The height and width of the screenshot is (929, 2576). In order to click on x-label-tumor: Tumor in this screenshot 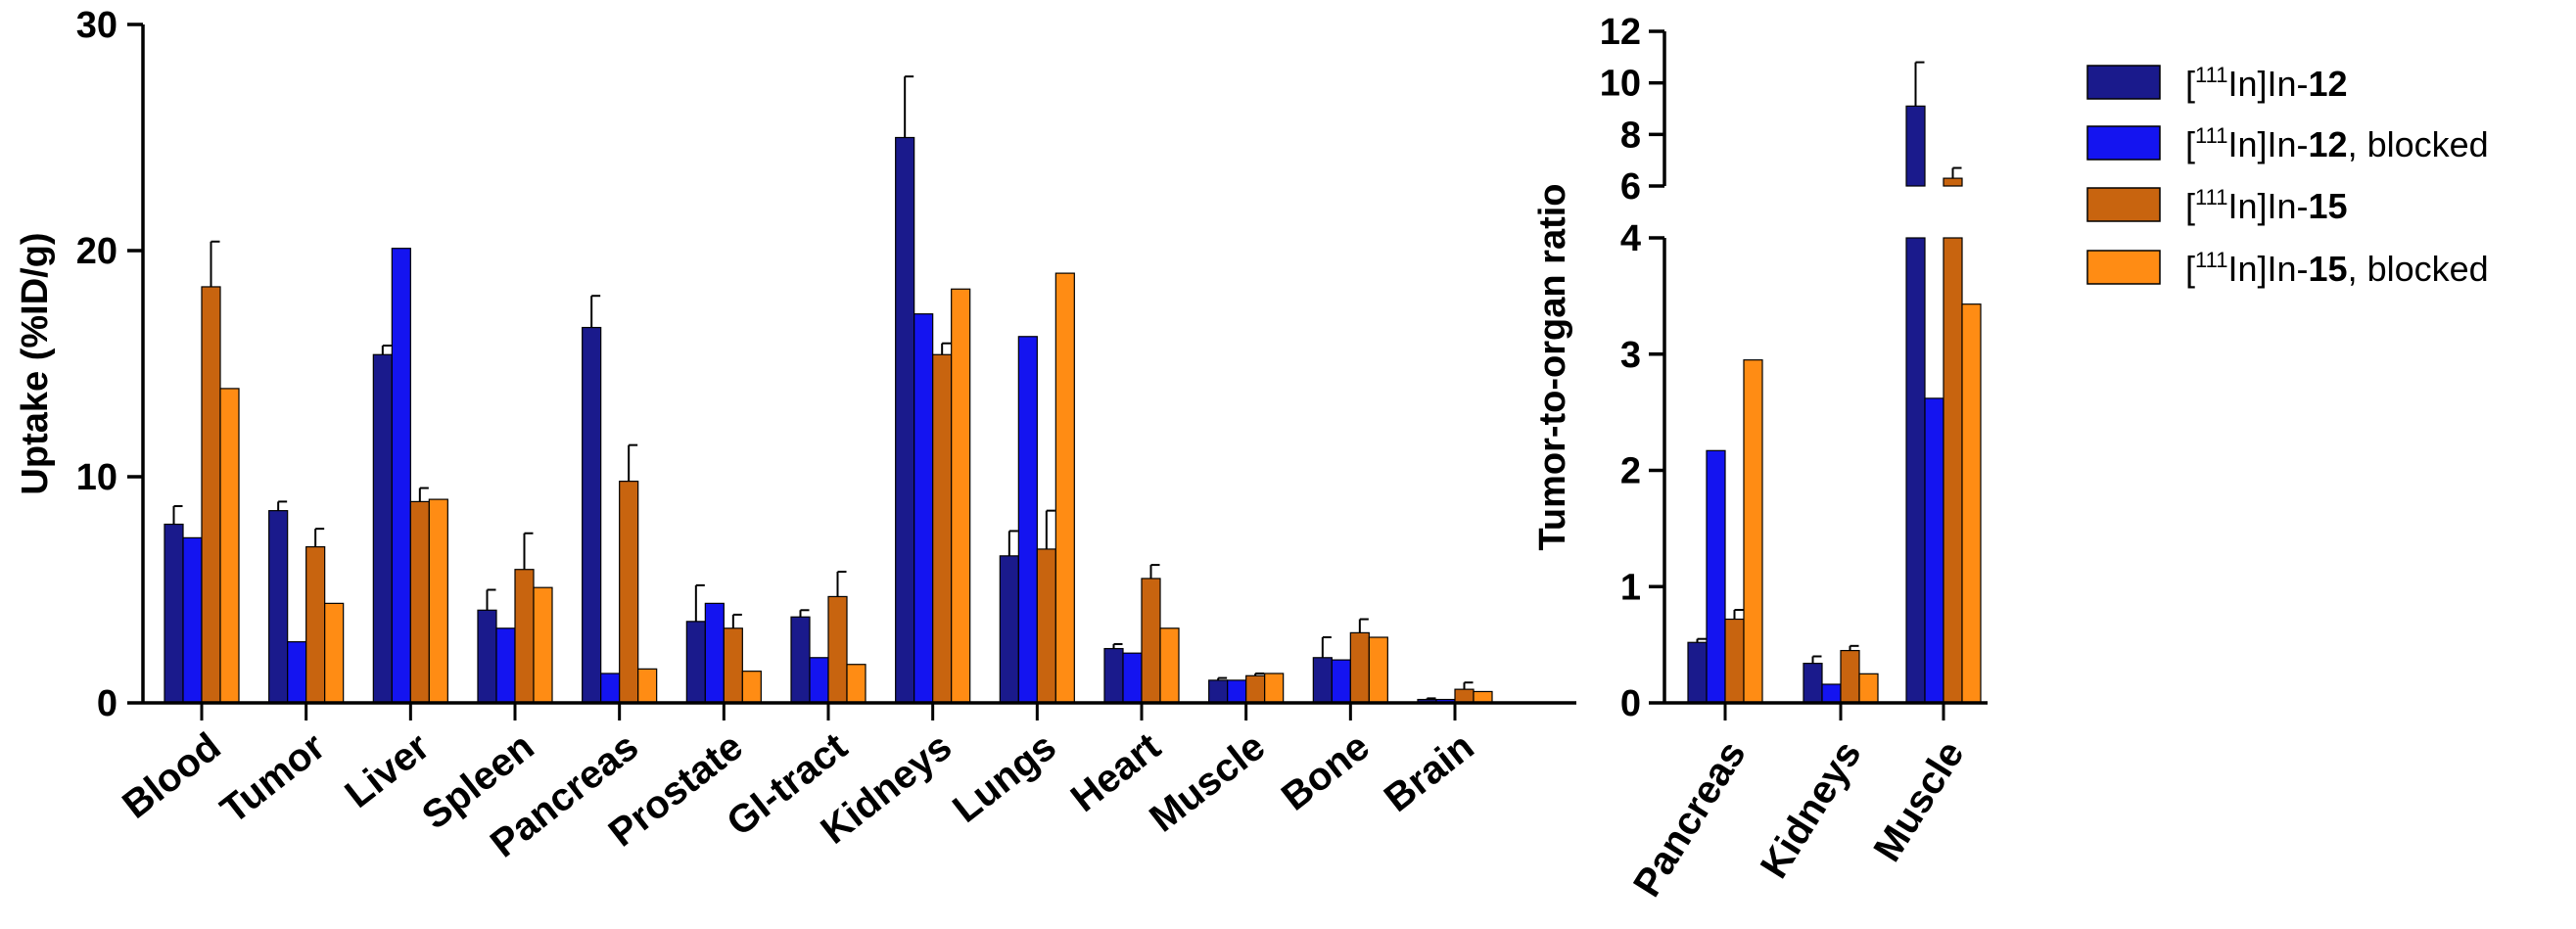, I will do `click(272, 777)`.